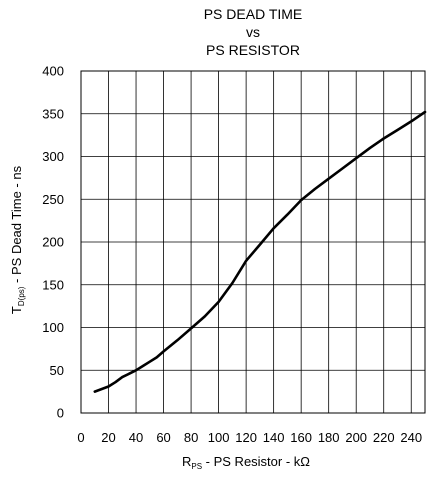 The height and width of the screenshot is (480, 430). What do you see at coordinates (253, 50) in the screenshot?
I see `title-line: PS RESISTOR` at bounding box center [253, 50].